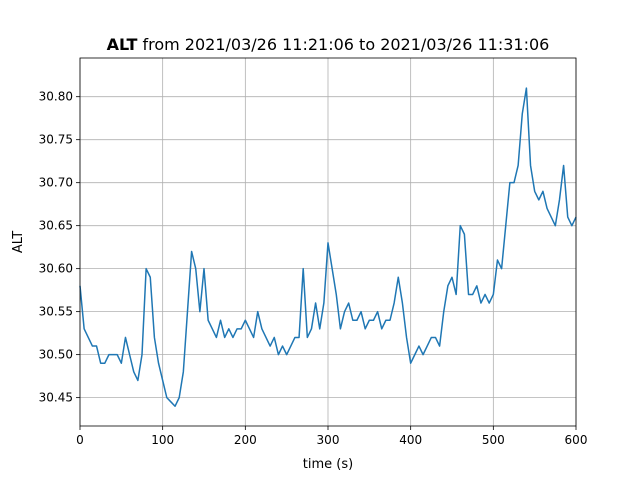  Describe the element at coordinates (122, 44) in the screenshot. I see `title-bold: ALT` at that location.